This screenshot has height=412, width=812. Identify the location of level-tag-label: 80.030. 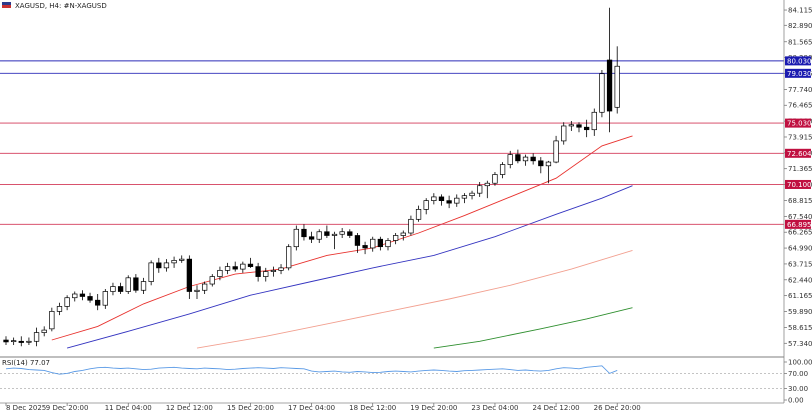
(799, 61).